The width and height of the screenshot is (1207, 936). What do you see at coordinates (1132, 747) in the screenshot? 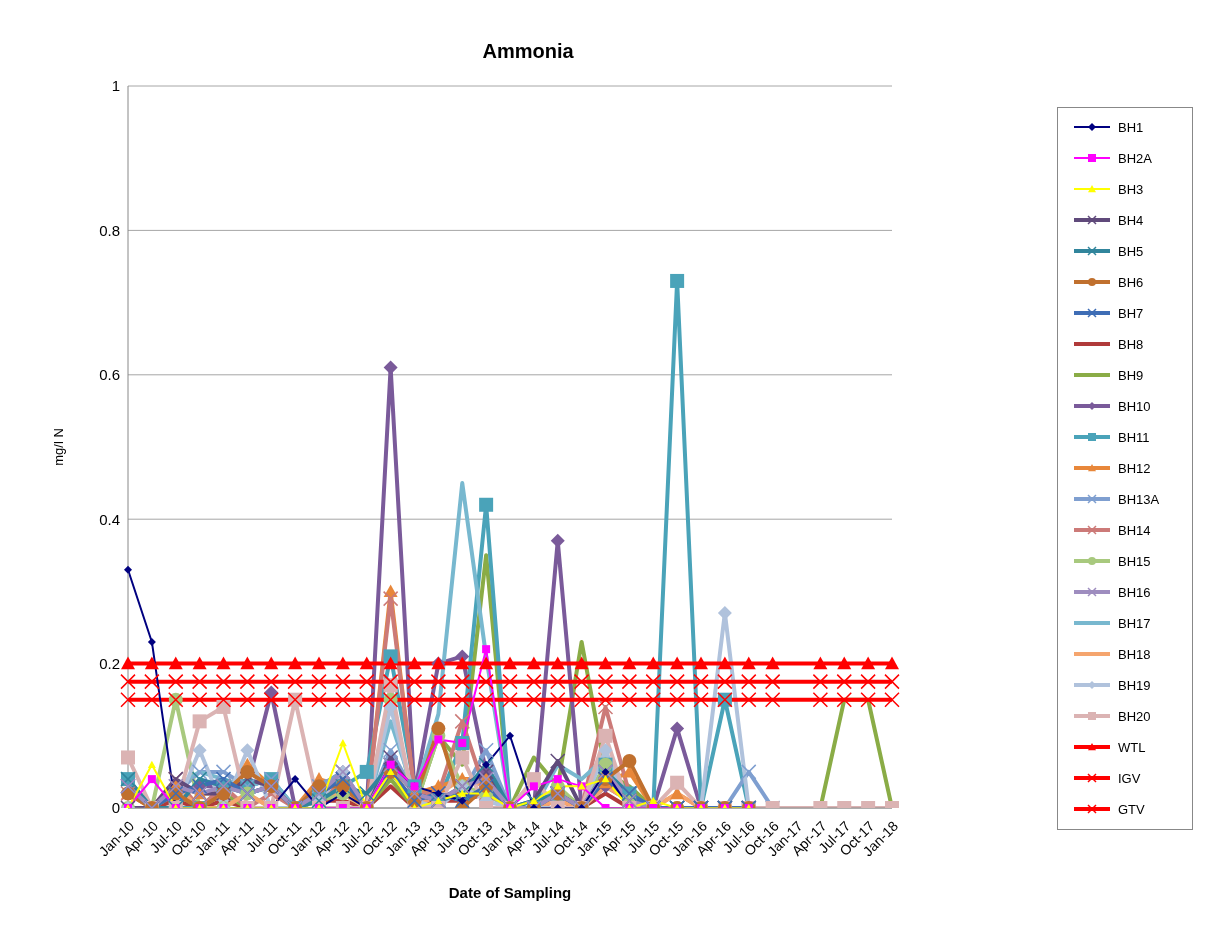
I see `legend-label: WTL` at bounding box center [1132, 747].